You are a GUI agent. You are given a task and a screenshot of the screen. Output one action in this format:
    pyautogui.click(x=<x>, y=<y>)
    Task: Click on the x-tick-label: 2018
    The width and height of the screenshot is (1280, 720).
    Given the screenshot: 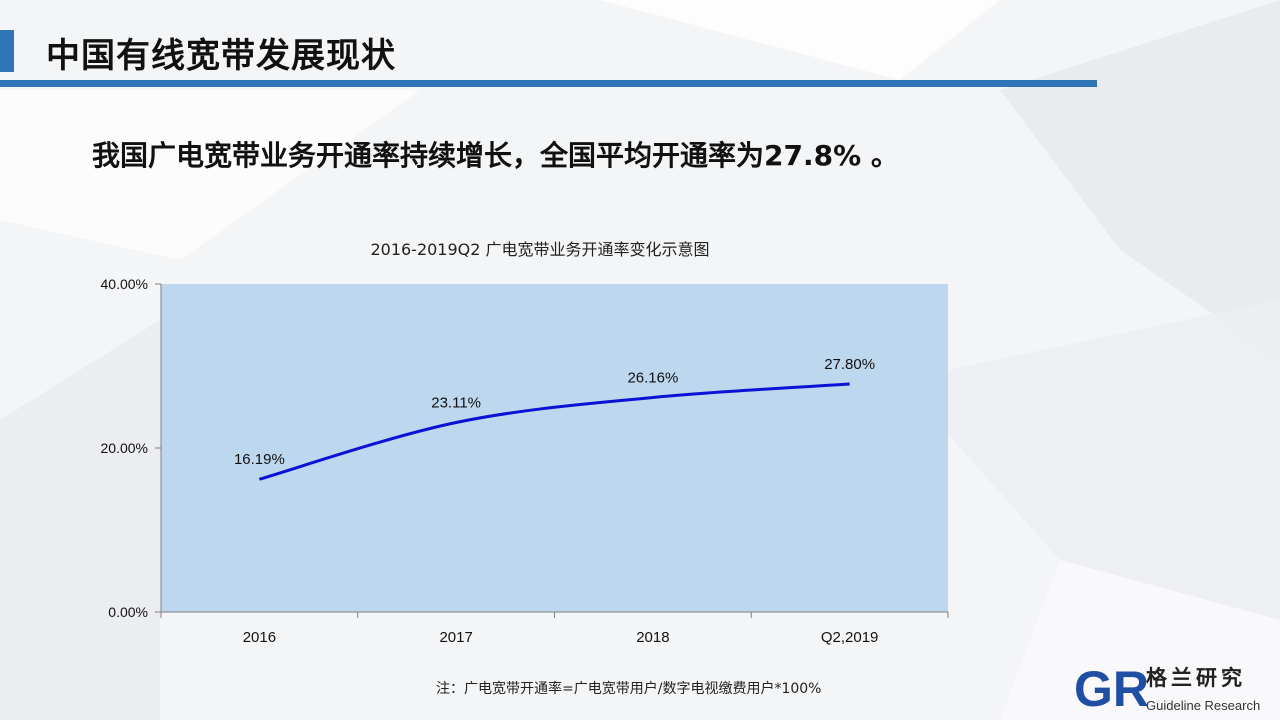 What is the action you would take?
    pyautogui.click(x=652, y=637)
    